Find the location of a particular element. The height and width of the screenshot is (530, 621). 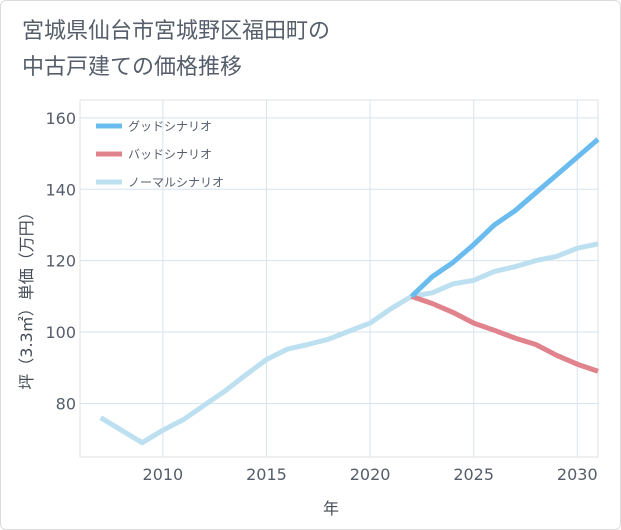

legend-label: グッドシナリオ is located at coordinates (170, 127).